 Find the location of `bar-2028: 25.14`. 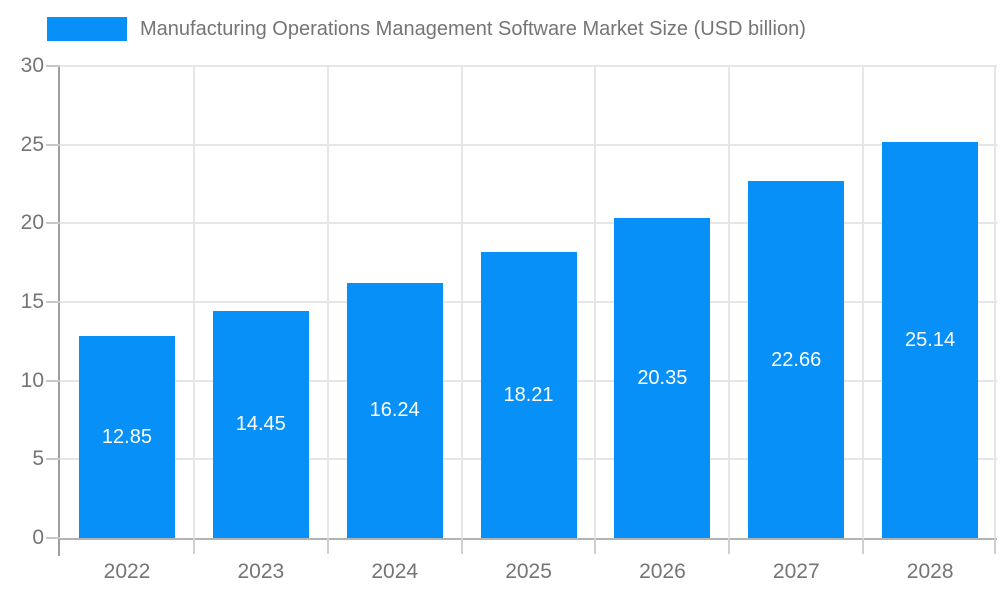

bar-2028: 25.14 is located at coordinates (930, 340).